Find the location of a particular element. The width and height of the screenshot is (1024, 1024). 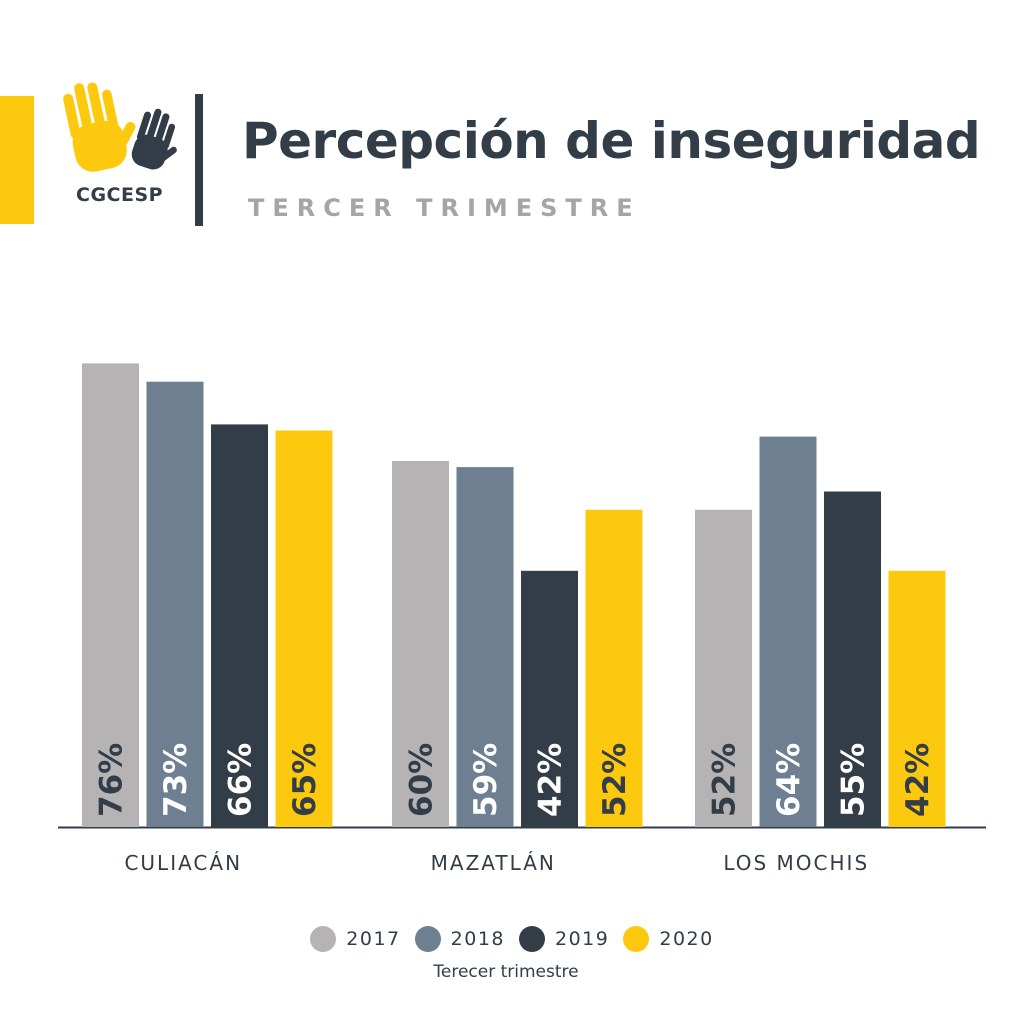

legend-label: 2017 is located at coordinates (373, 939).